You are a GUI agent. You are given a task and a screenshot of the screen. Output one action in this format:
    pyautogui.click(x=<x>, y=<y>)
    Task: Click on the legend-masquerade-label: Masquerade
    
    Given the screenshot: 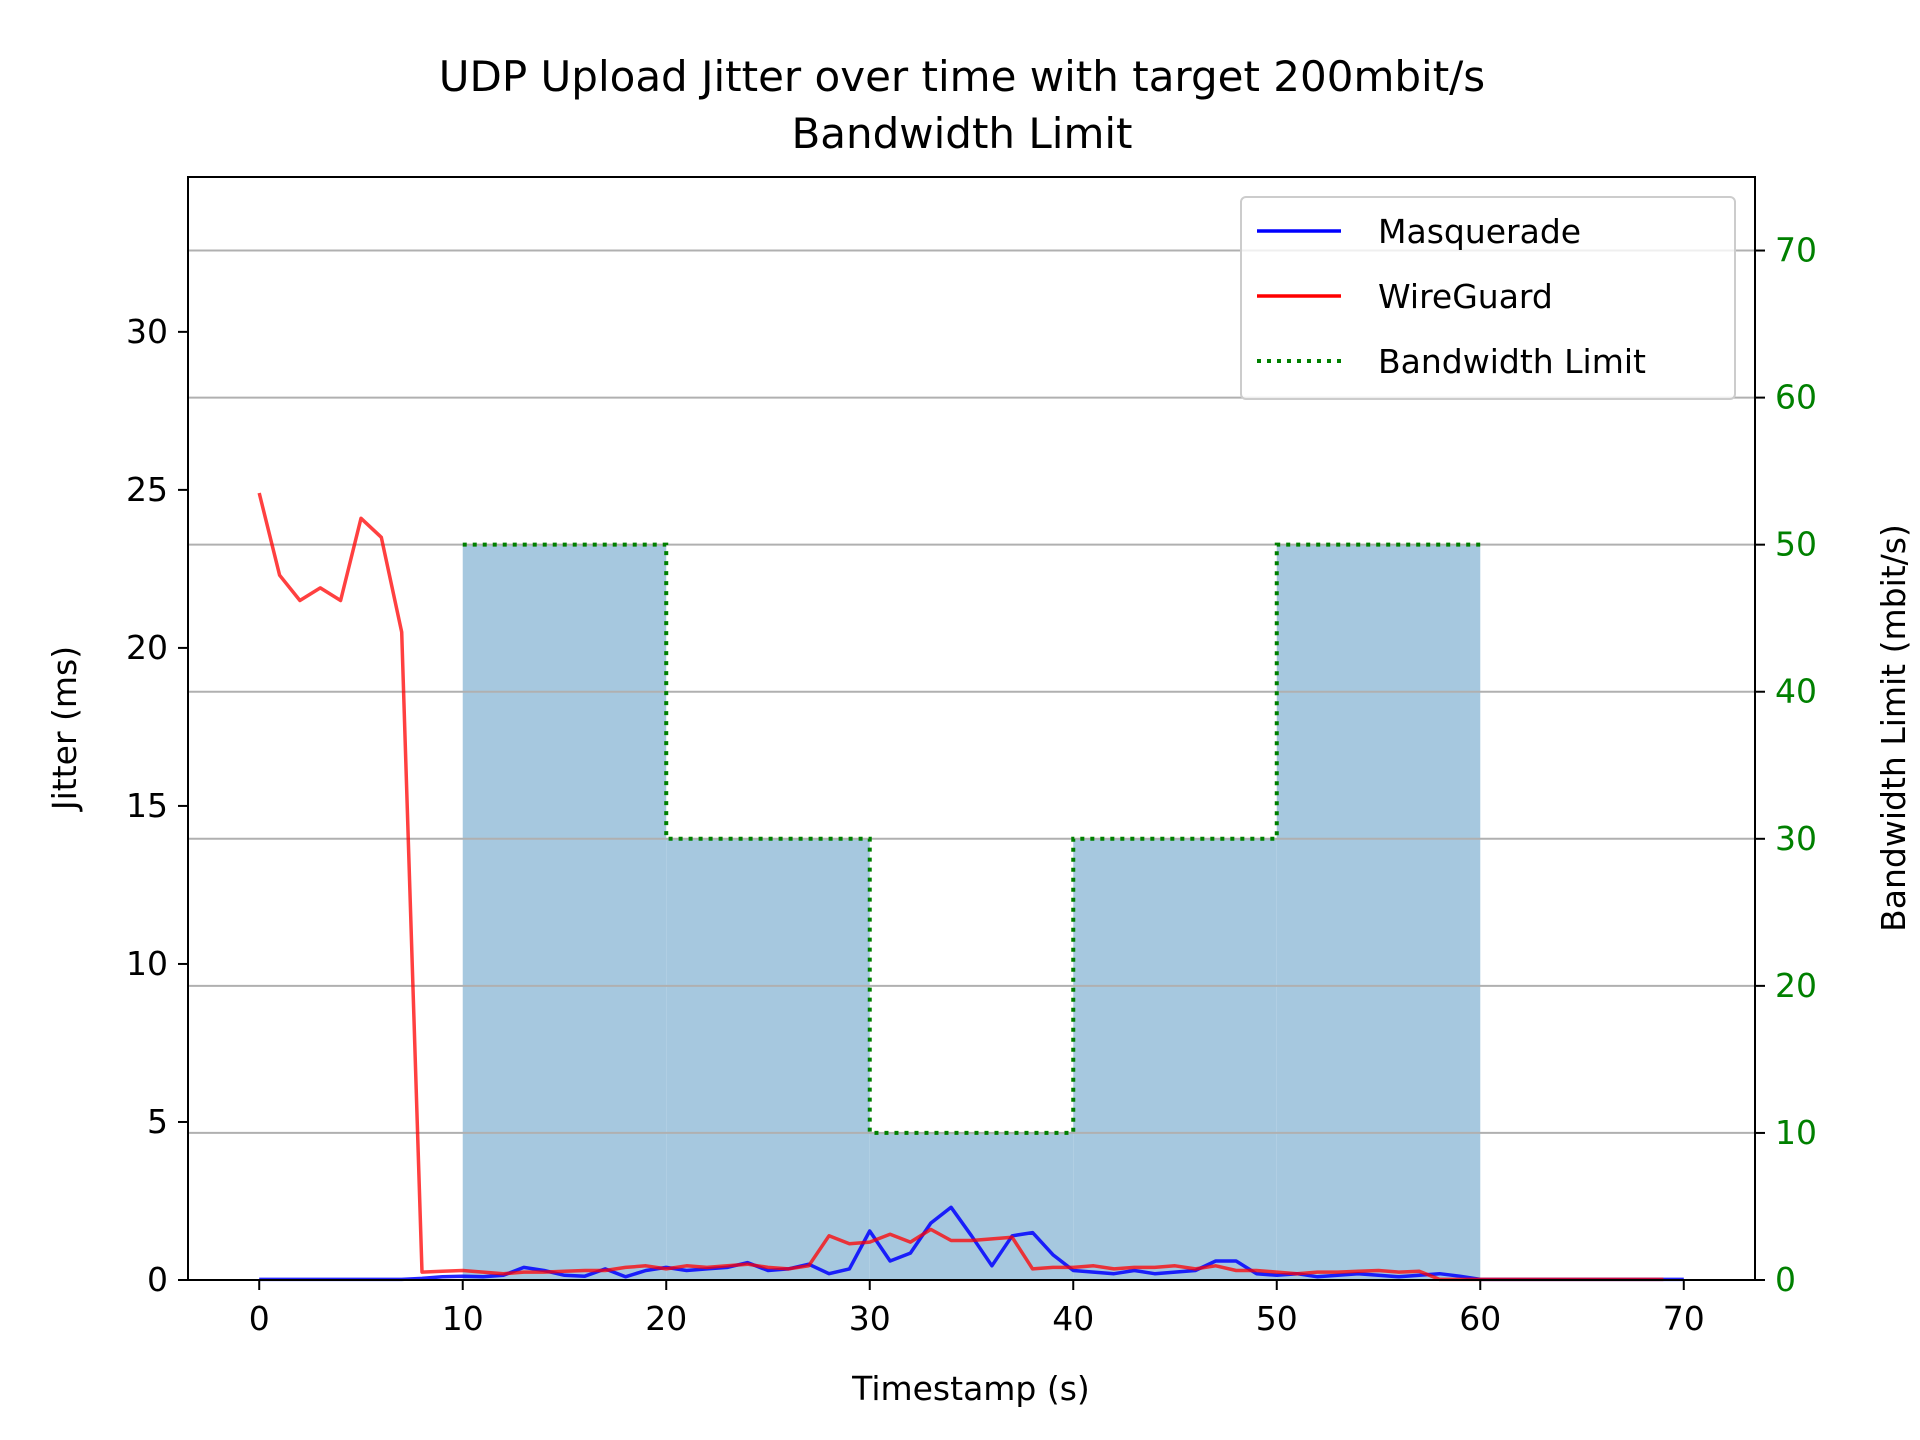 What is the action you would take?
    pyautogui.click(x=1479, y=231)
    